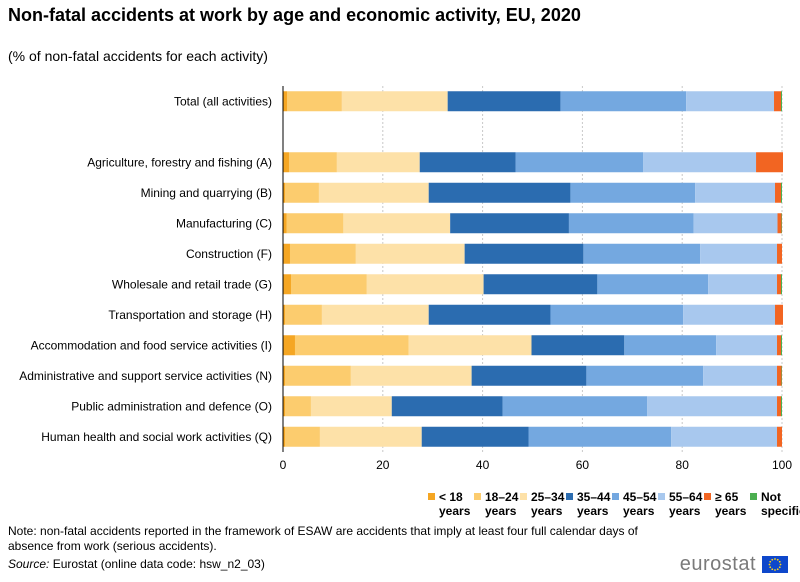  I want to click on legend-label-line1: 35–44, so click(594, 497).